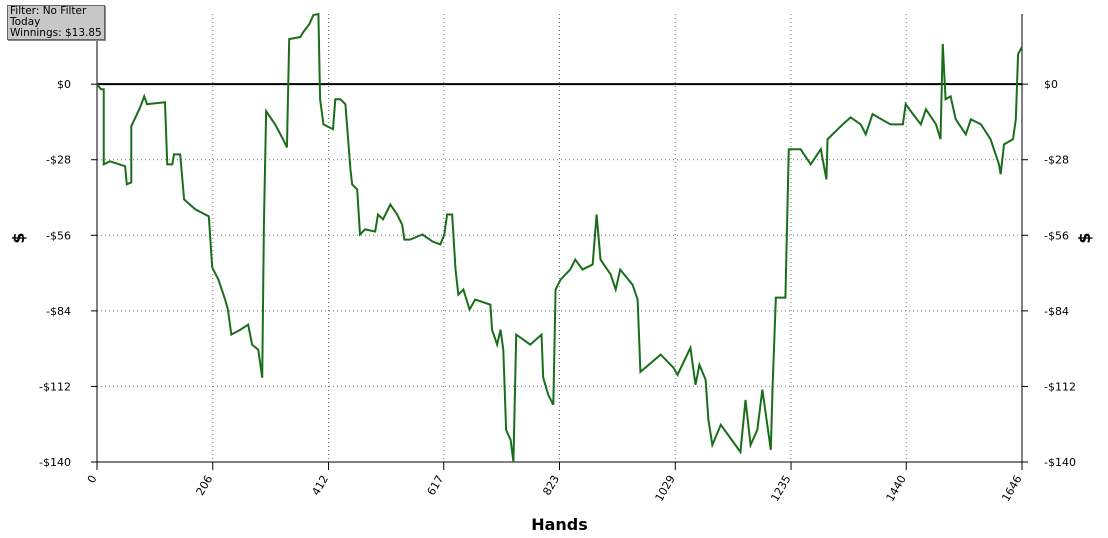 Image resolution: width=1108 pixels, height=538 pixels. I want to click on x-tick-label: 1440, so click(896, 488).